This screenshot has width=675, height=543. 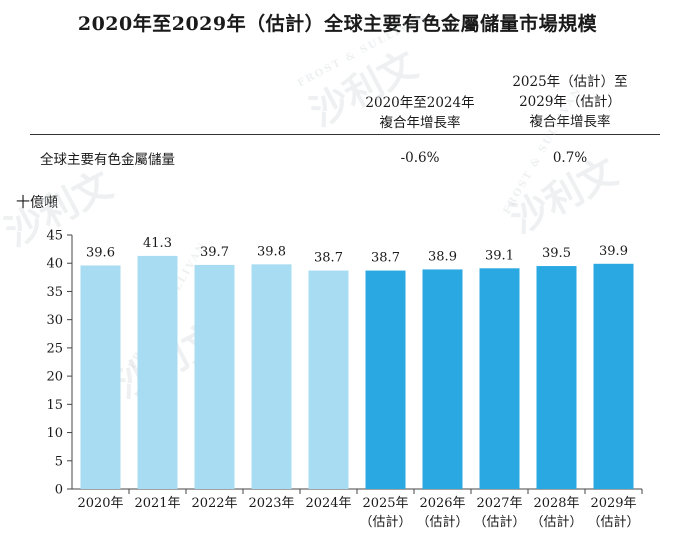 I want to click on cagr-col2-header-line1: 2025年（估計）至, so click(x=570, y=82).